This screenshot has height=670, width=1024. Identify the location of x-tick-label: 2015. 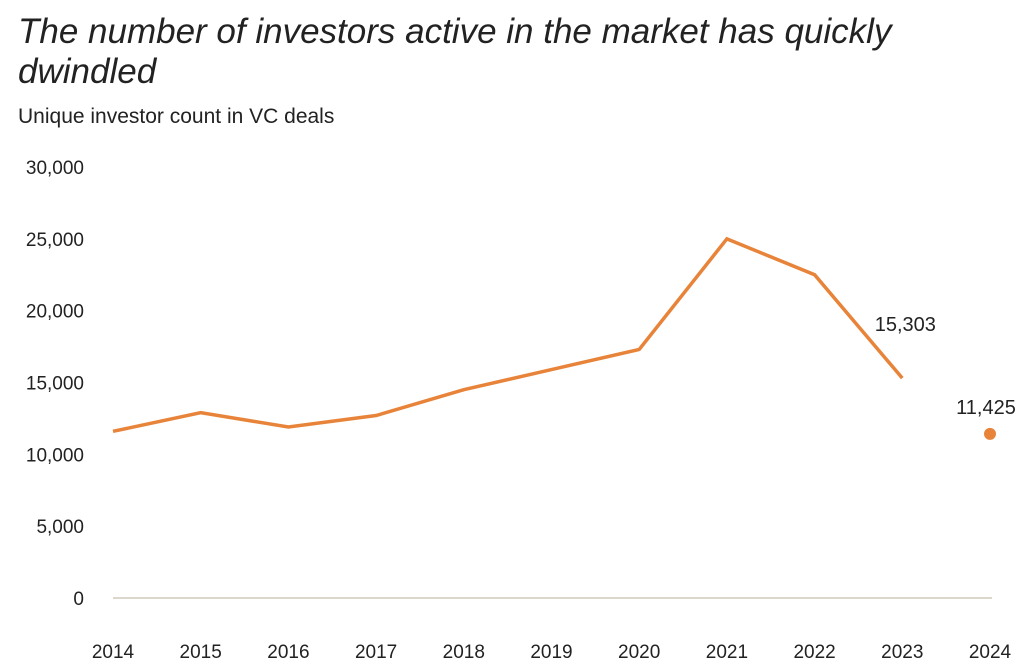
(201, 652).